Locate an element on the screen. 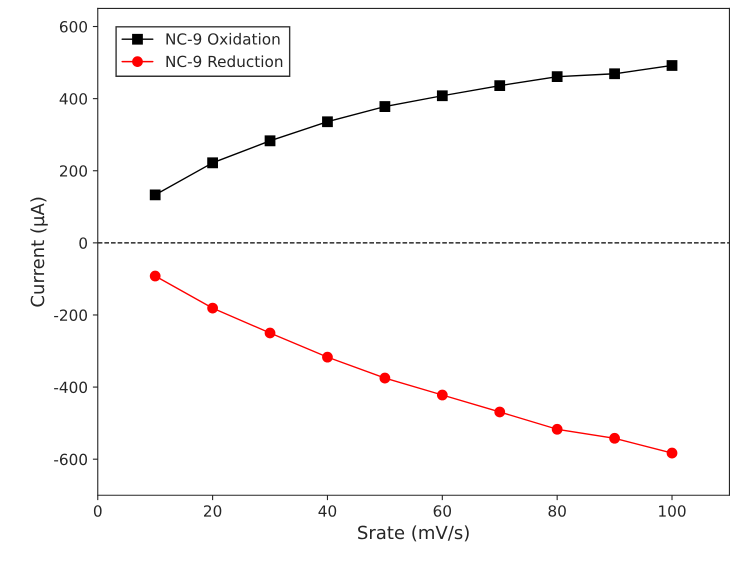 The height and width of the screenshot is (566, 752). y-tick-label: 200 is located at coordinates (74, 171).